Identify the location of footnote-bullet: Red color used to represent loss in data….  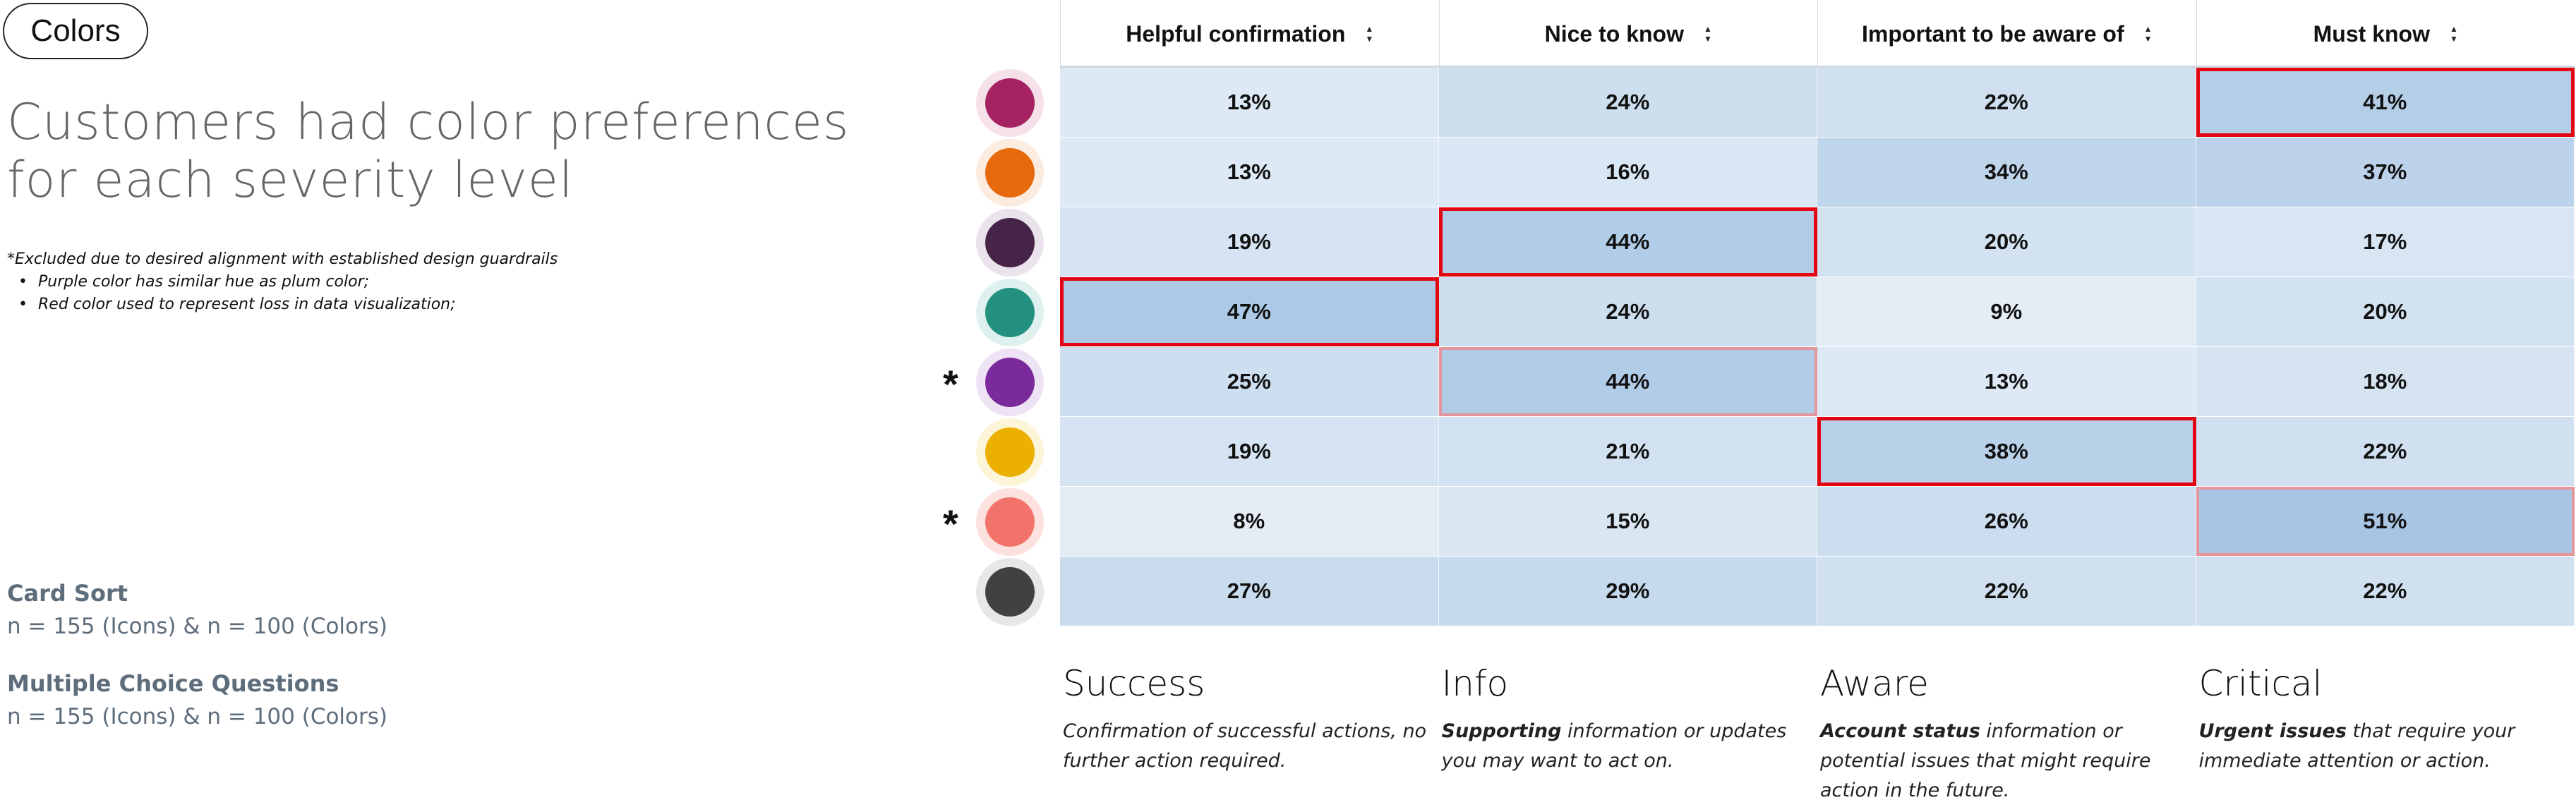
(360, 304).